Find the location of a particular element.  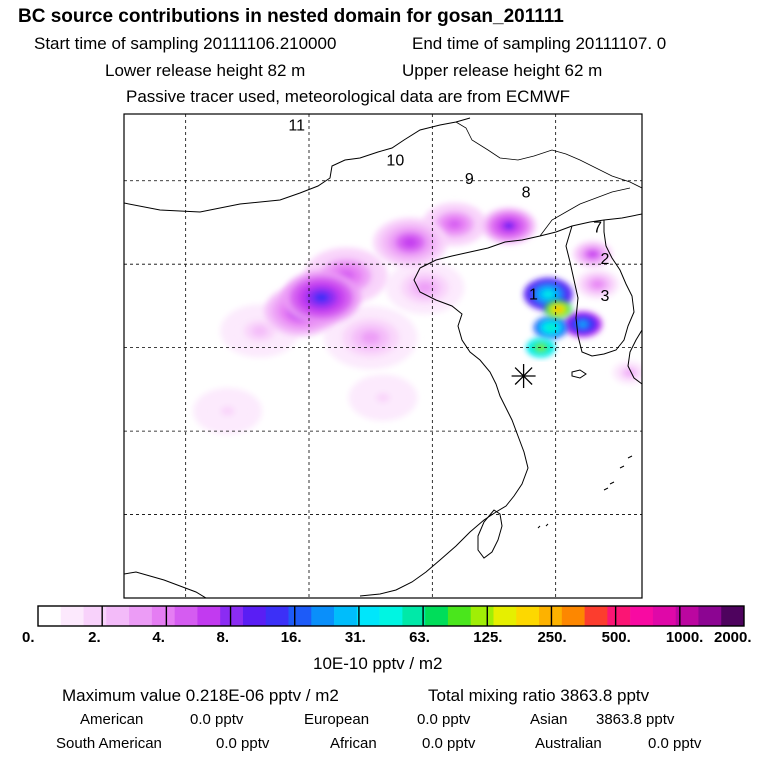

colorbar is located at coordinates (391, 616).